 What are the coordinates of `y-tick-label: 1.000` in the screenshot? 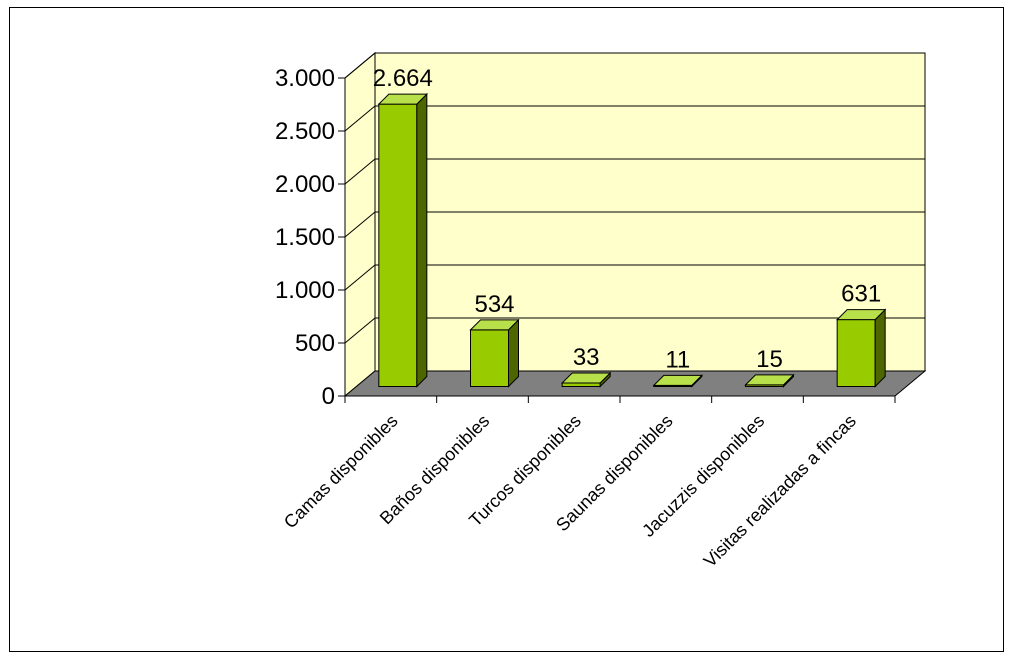 It's located at (305, 290).